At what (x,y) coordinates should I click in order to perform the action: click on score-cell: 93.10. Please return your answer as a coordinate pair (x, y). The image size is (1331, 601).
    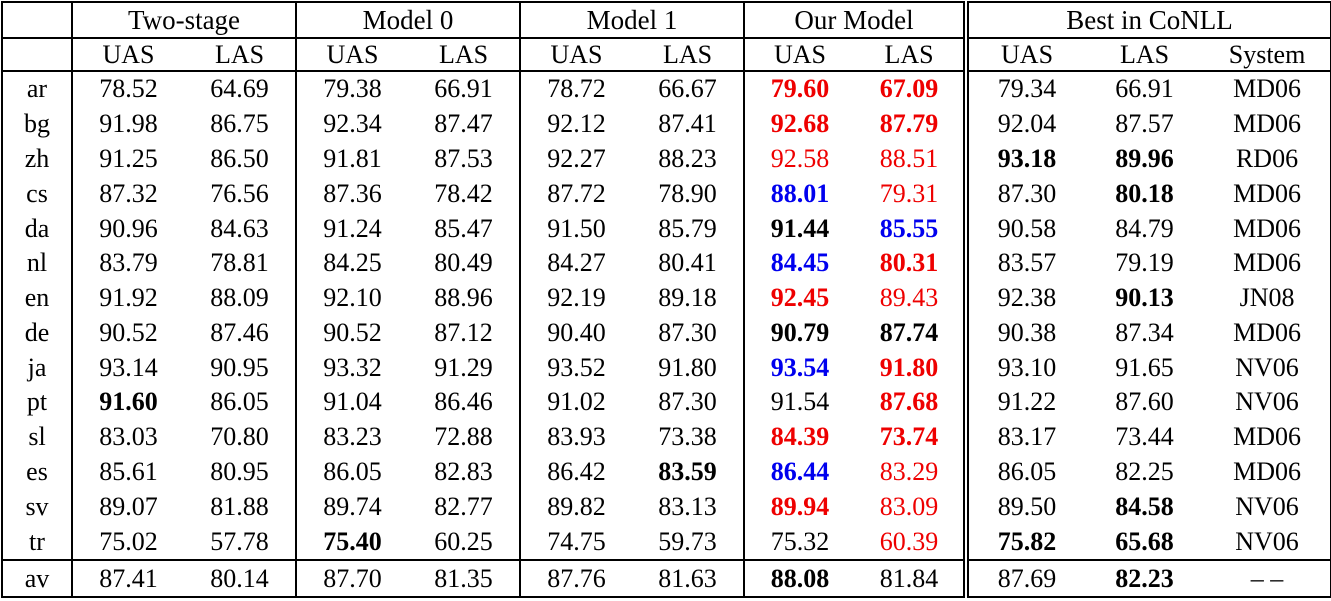
    Looking at the image, I should click on (1024, 368).